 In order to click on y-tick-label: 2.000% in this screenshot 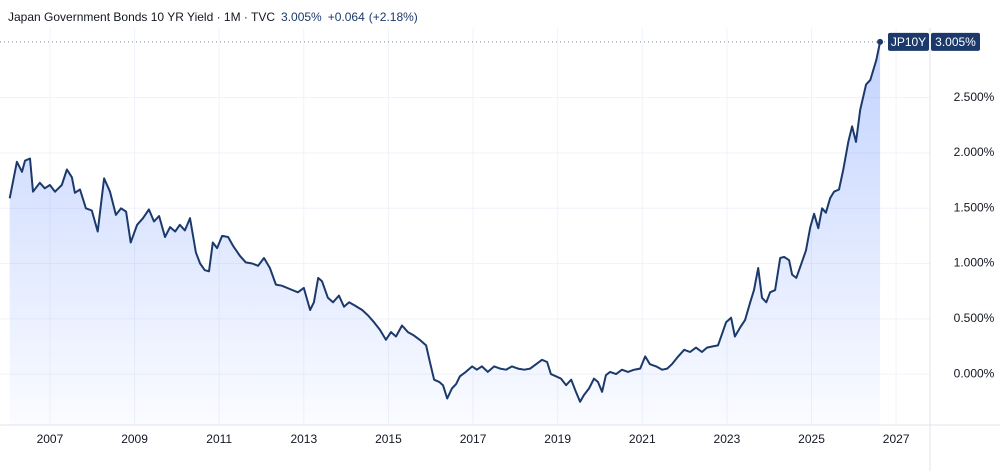, I will do `click(974, 152)`.